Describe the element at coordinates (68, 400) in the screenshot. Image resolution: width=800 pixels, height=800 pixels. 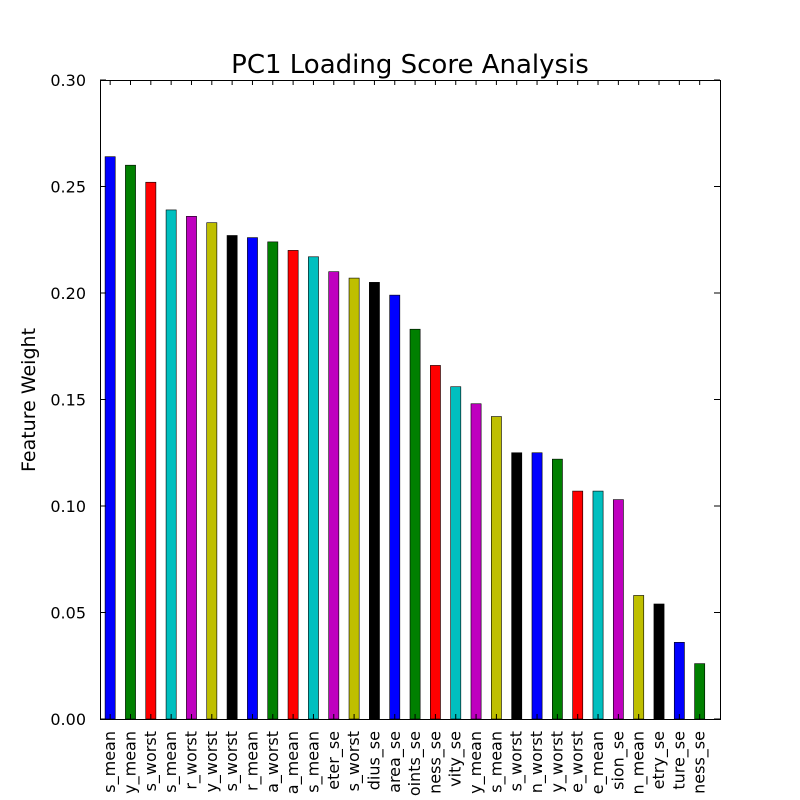
I see `y-tick-label: 0.15` at that location.